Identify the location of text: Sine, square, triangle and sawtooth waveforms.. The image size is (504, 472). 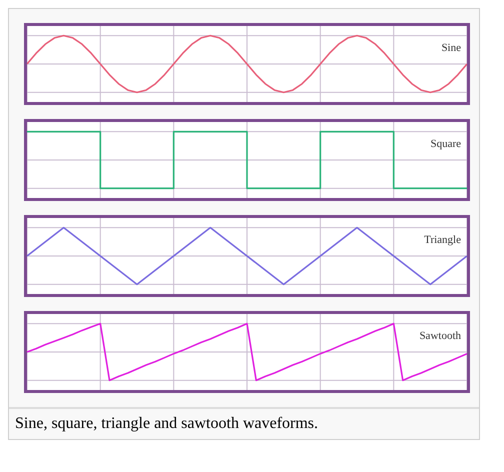
(167, 424).